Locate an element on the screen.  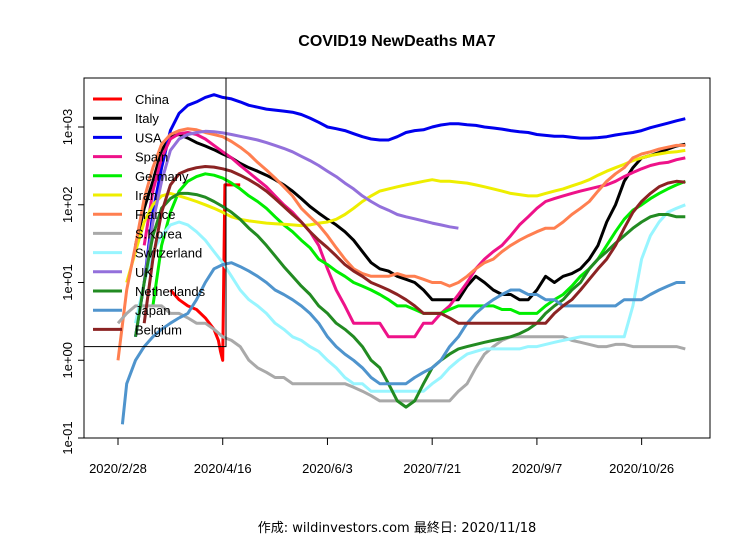
x-tick-label: 2020/9/7 is located at coordinates (537, 468).